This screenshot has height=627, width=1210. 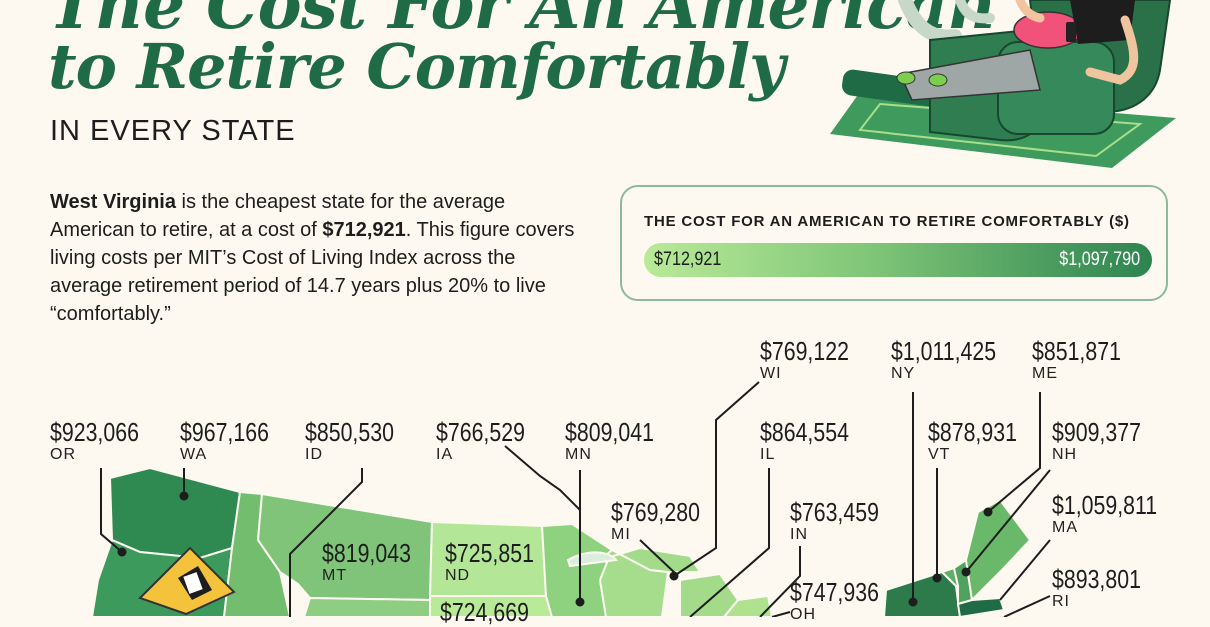 What do you see at coordinates (609, 432) in the screenshot?
I see `state-value: $809,041` at bounding box center [609, 432].